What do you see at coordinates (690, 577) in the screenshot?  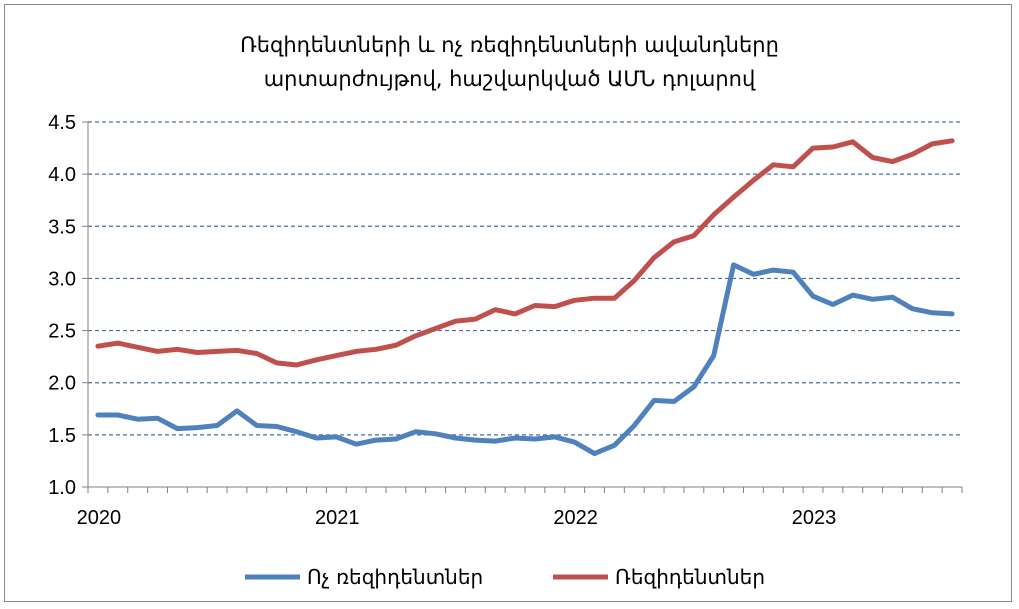 I see `legend-label-residents: Ռեզիդենտներ` at bounding box center [690, 577].